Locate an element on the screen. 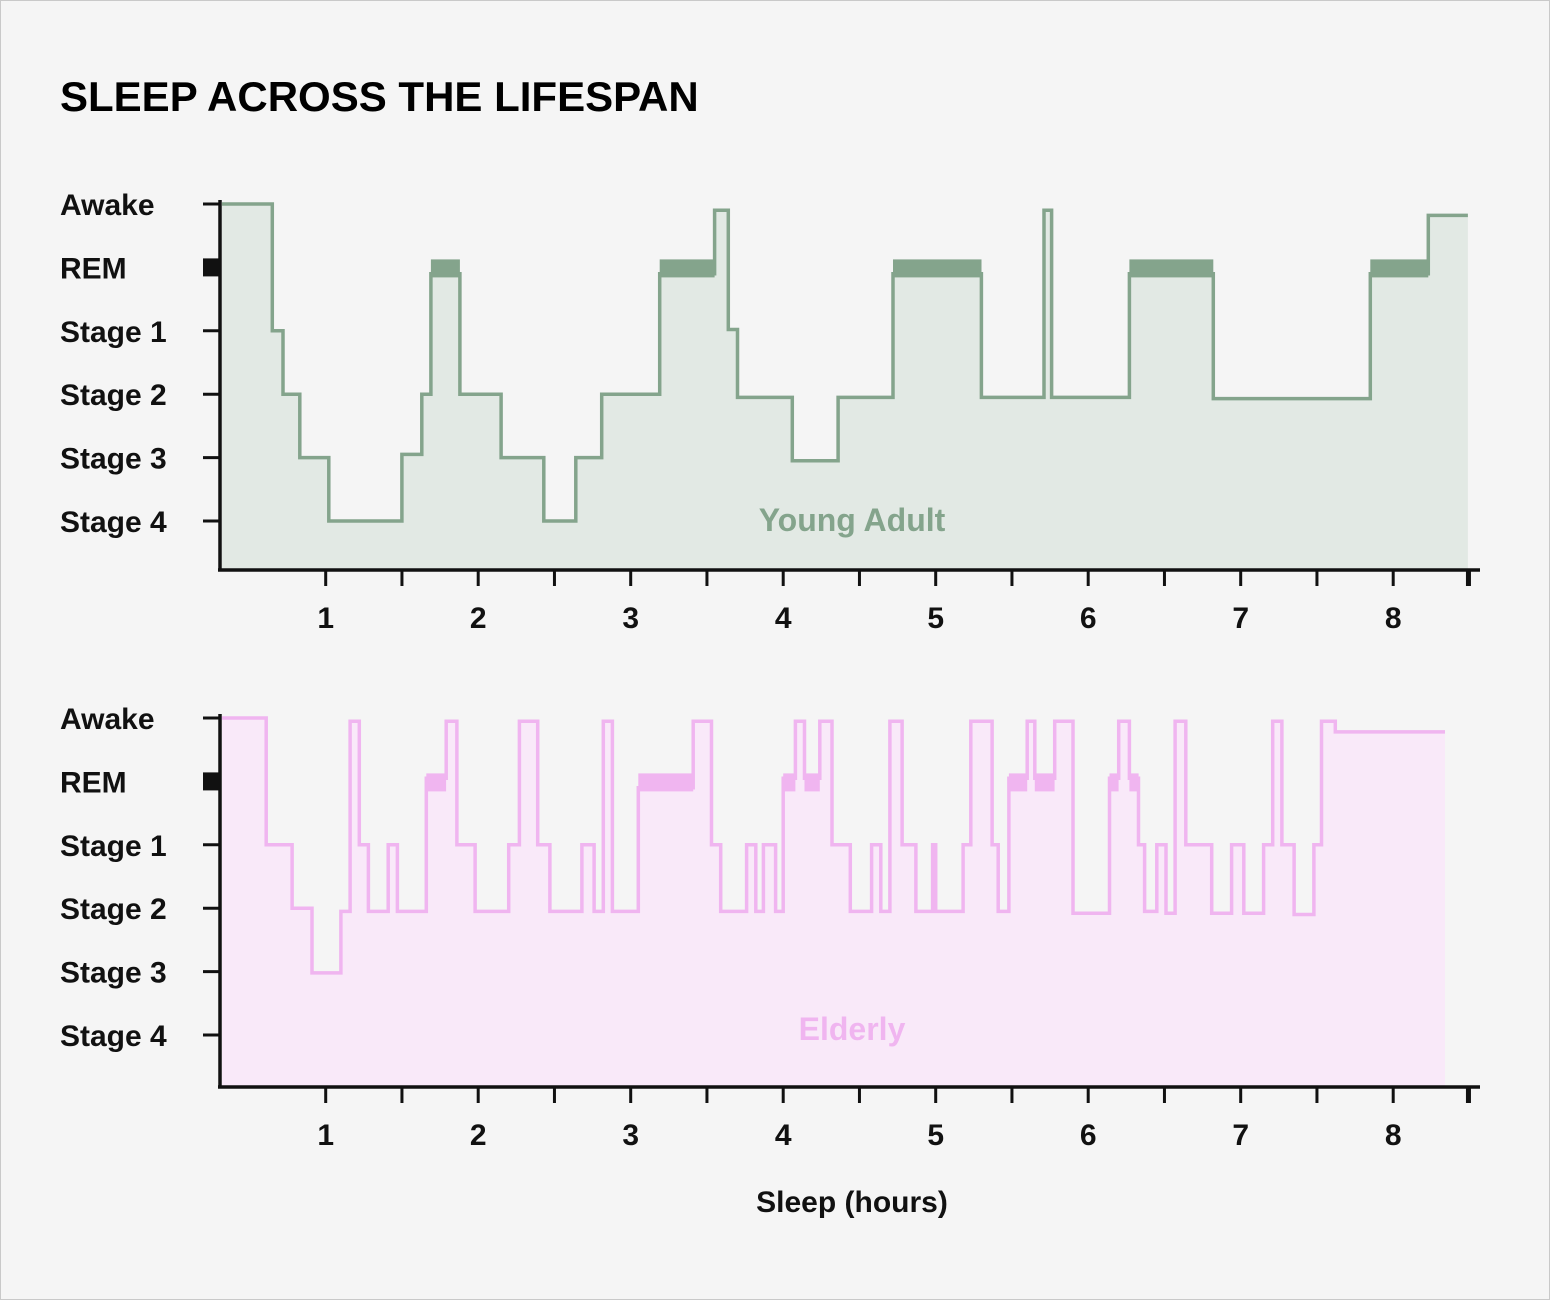 The width and height of the screenshot is (1550, 1300). chart-title: SLEEP ACROSS THE LIFESPAN is located at coordinates (379, 96).